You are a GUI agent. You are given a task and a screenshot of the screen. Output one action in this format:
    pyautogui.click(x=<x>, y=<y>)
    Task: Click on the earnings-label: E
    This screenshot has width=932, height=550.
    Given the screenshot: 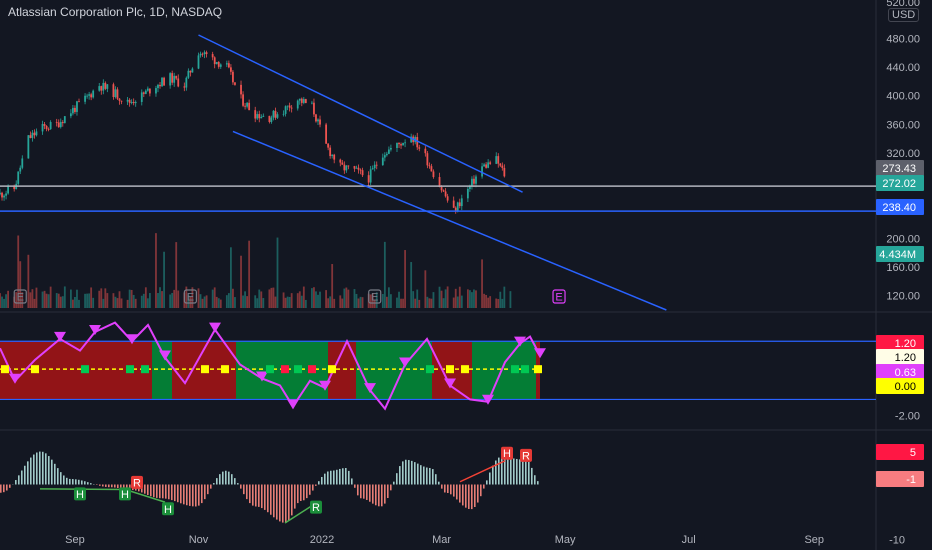 What is the action you would take?
    pyautogui.click(x=190, y=298)
    